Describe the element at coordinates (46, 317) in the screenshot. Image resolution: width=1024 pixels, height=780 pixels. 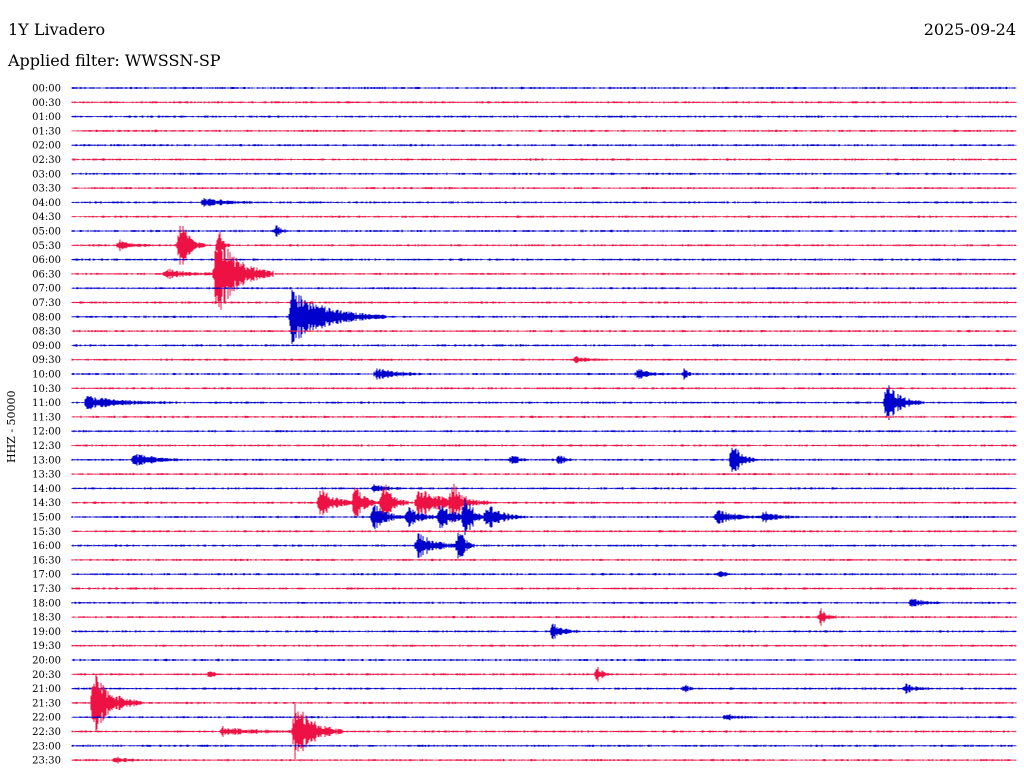
I see `row-label: 08:00` at that location.